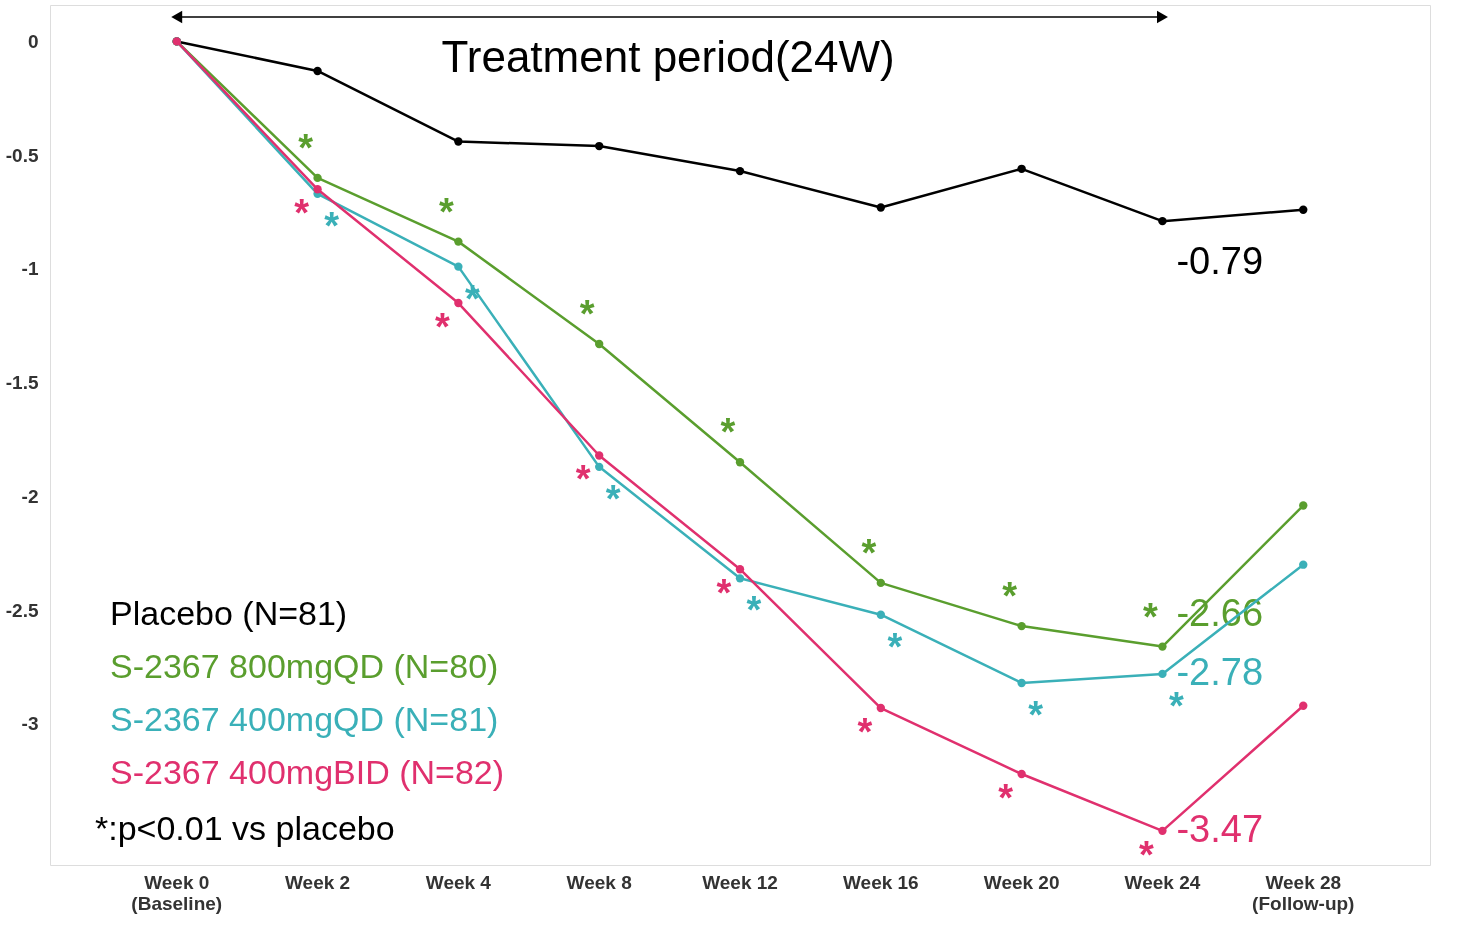 This screenshot has height=939, width=1472. What do you see at coordinates (1021, 882) in the screenshot?
I see `x-tick-label: Week 20` at bounding box center [1021, 882].